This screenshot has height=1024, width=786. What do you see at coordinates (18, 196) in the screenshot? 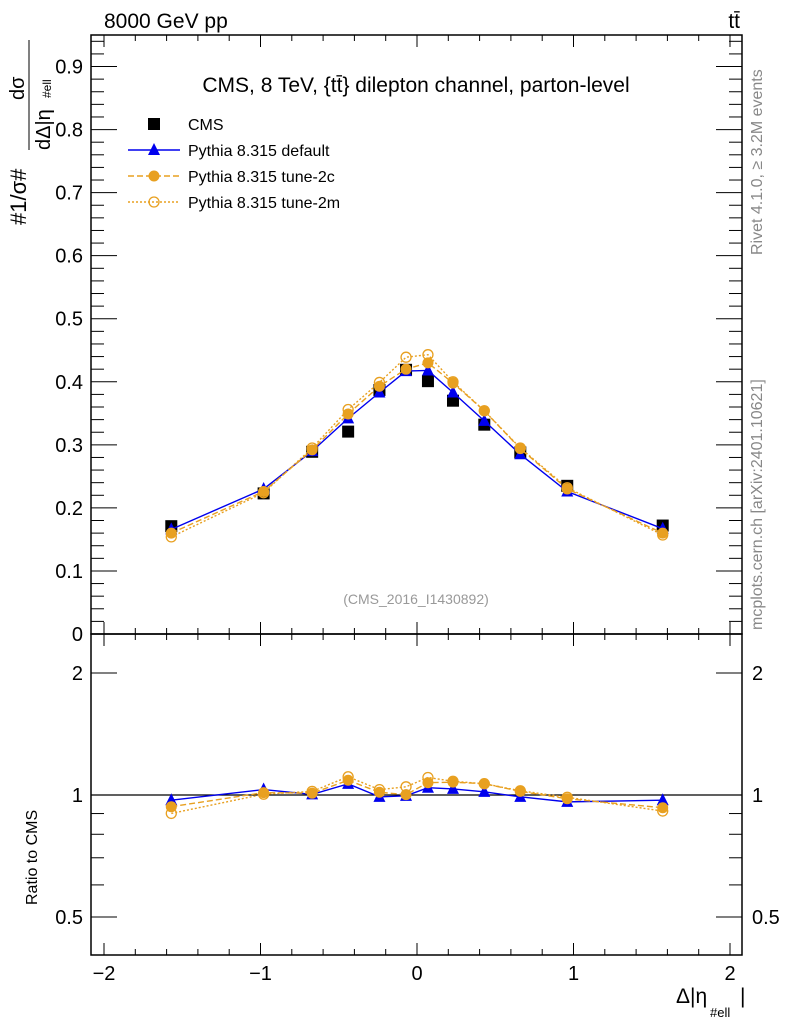
I see `y-label-prefix: #1/σ#` at bounding box center [18, 196].